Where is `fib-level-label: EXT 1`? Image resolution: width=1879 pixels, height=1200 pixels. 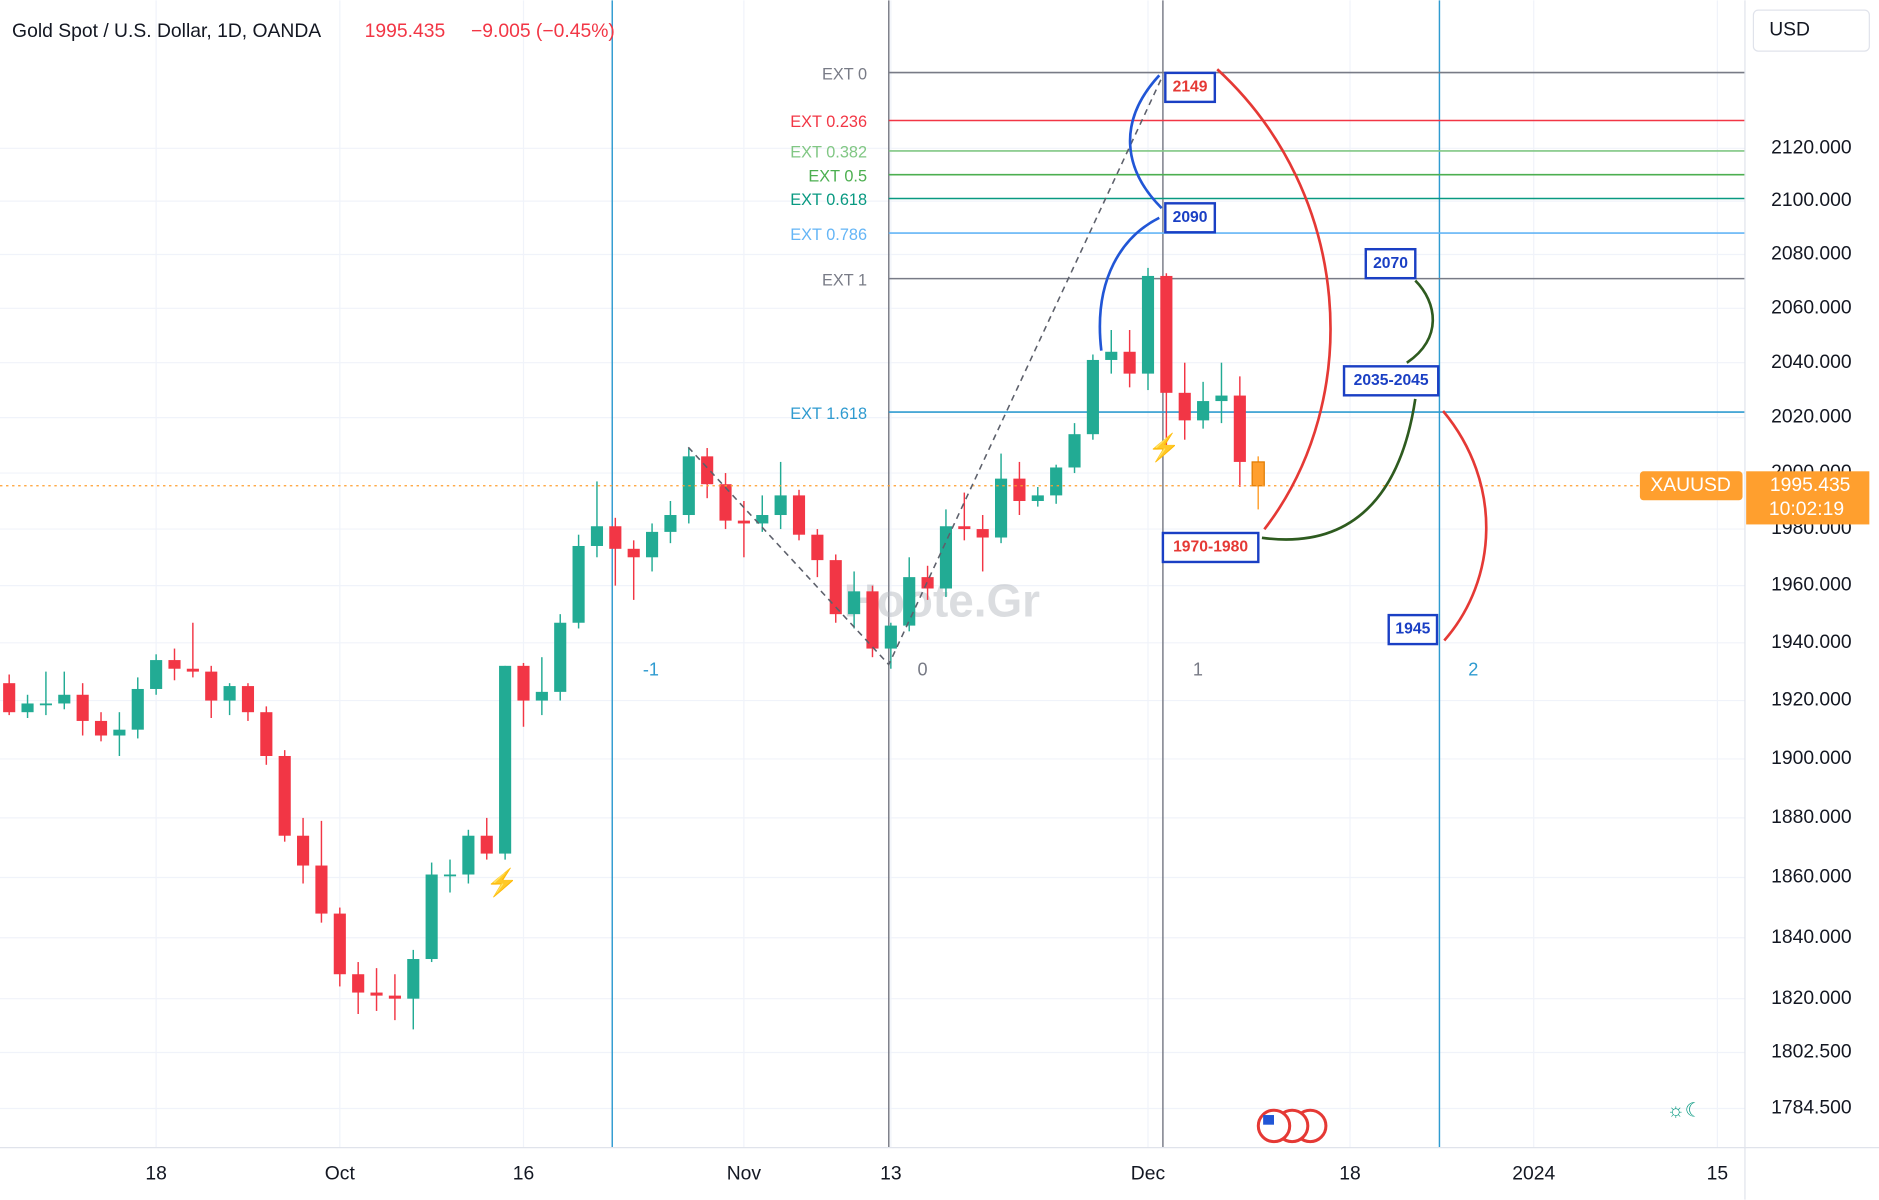 fib-level-label: EXT 1 is located at coordinates (844, 280).